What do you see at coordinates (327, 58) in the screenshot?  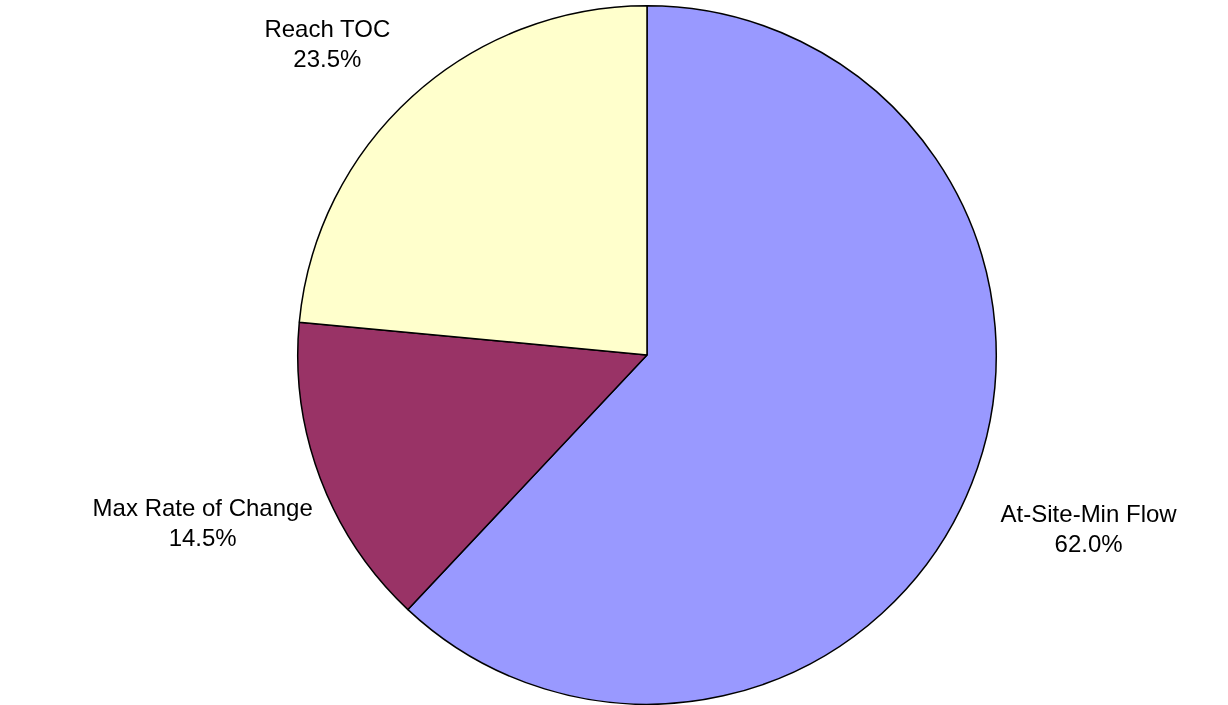 I see `data-label: 23.5%` at bounding box center [327, 58].